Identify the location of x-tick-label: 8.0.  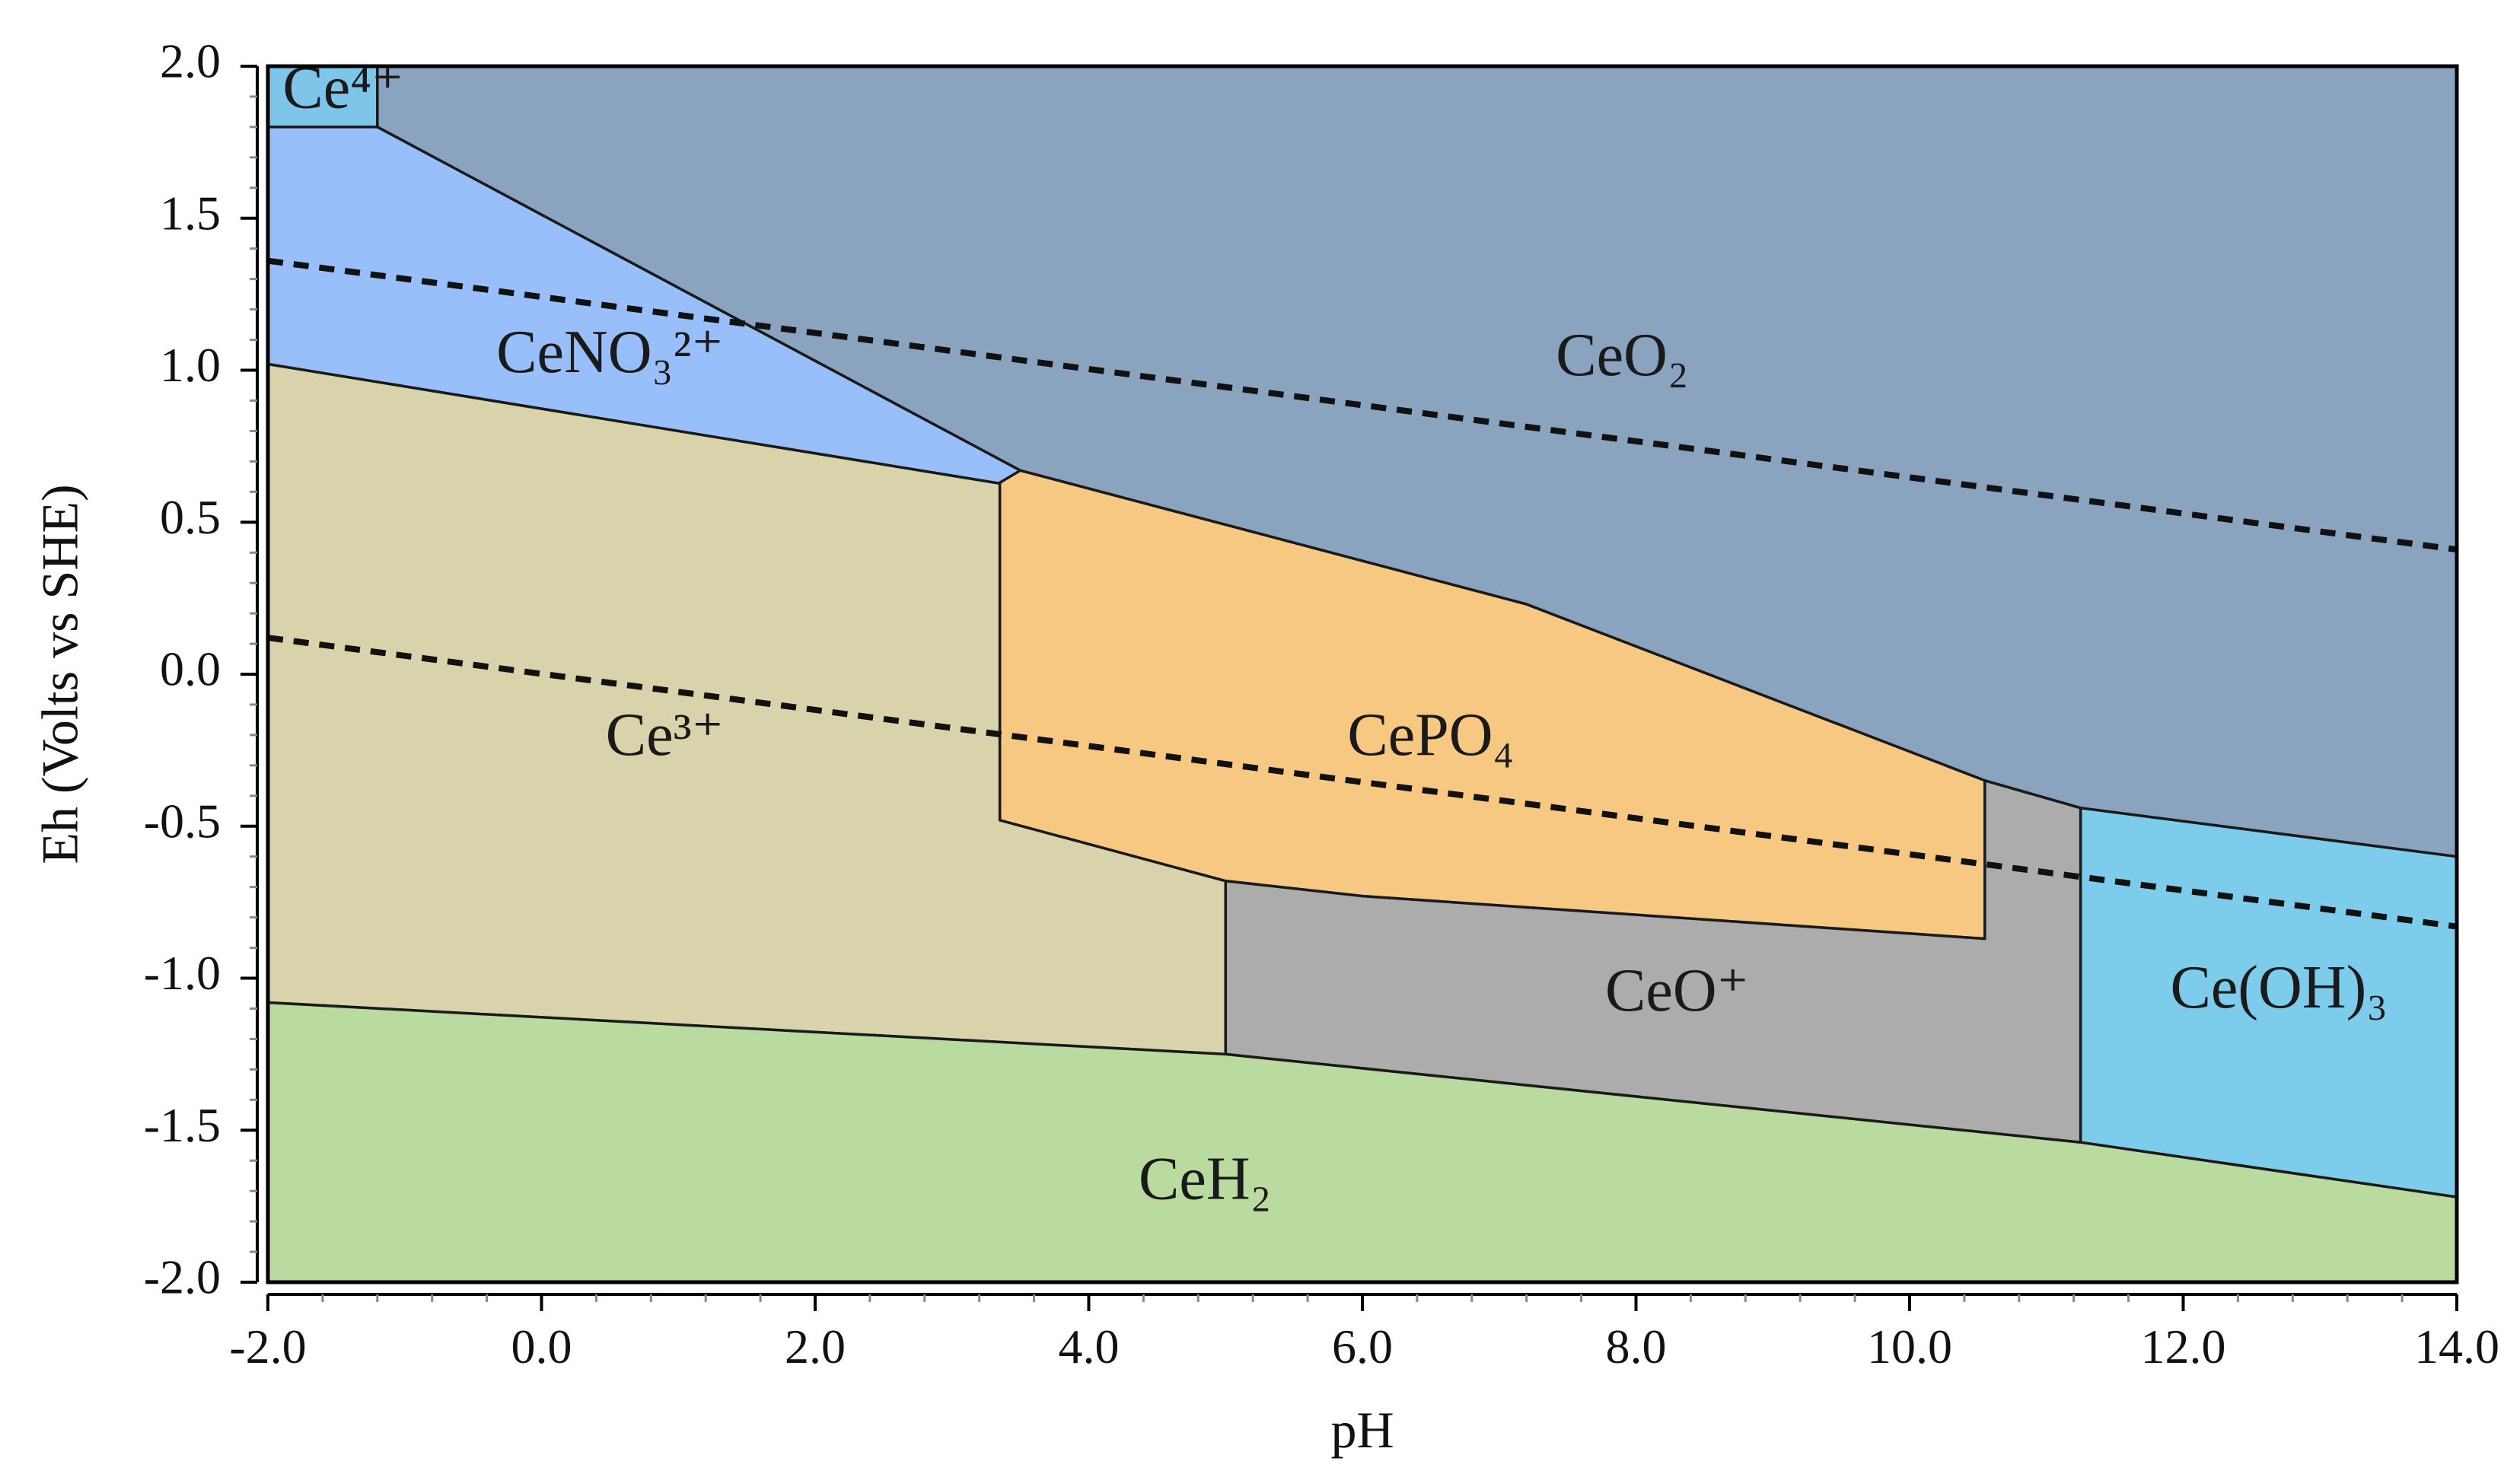
(1636, 1346).